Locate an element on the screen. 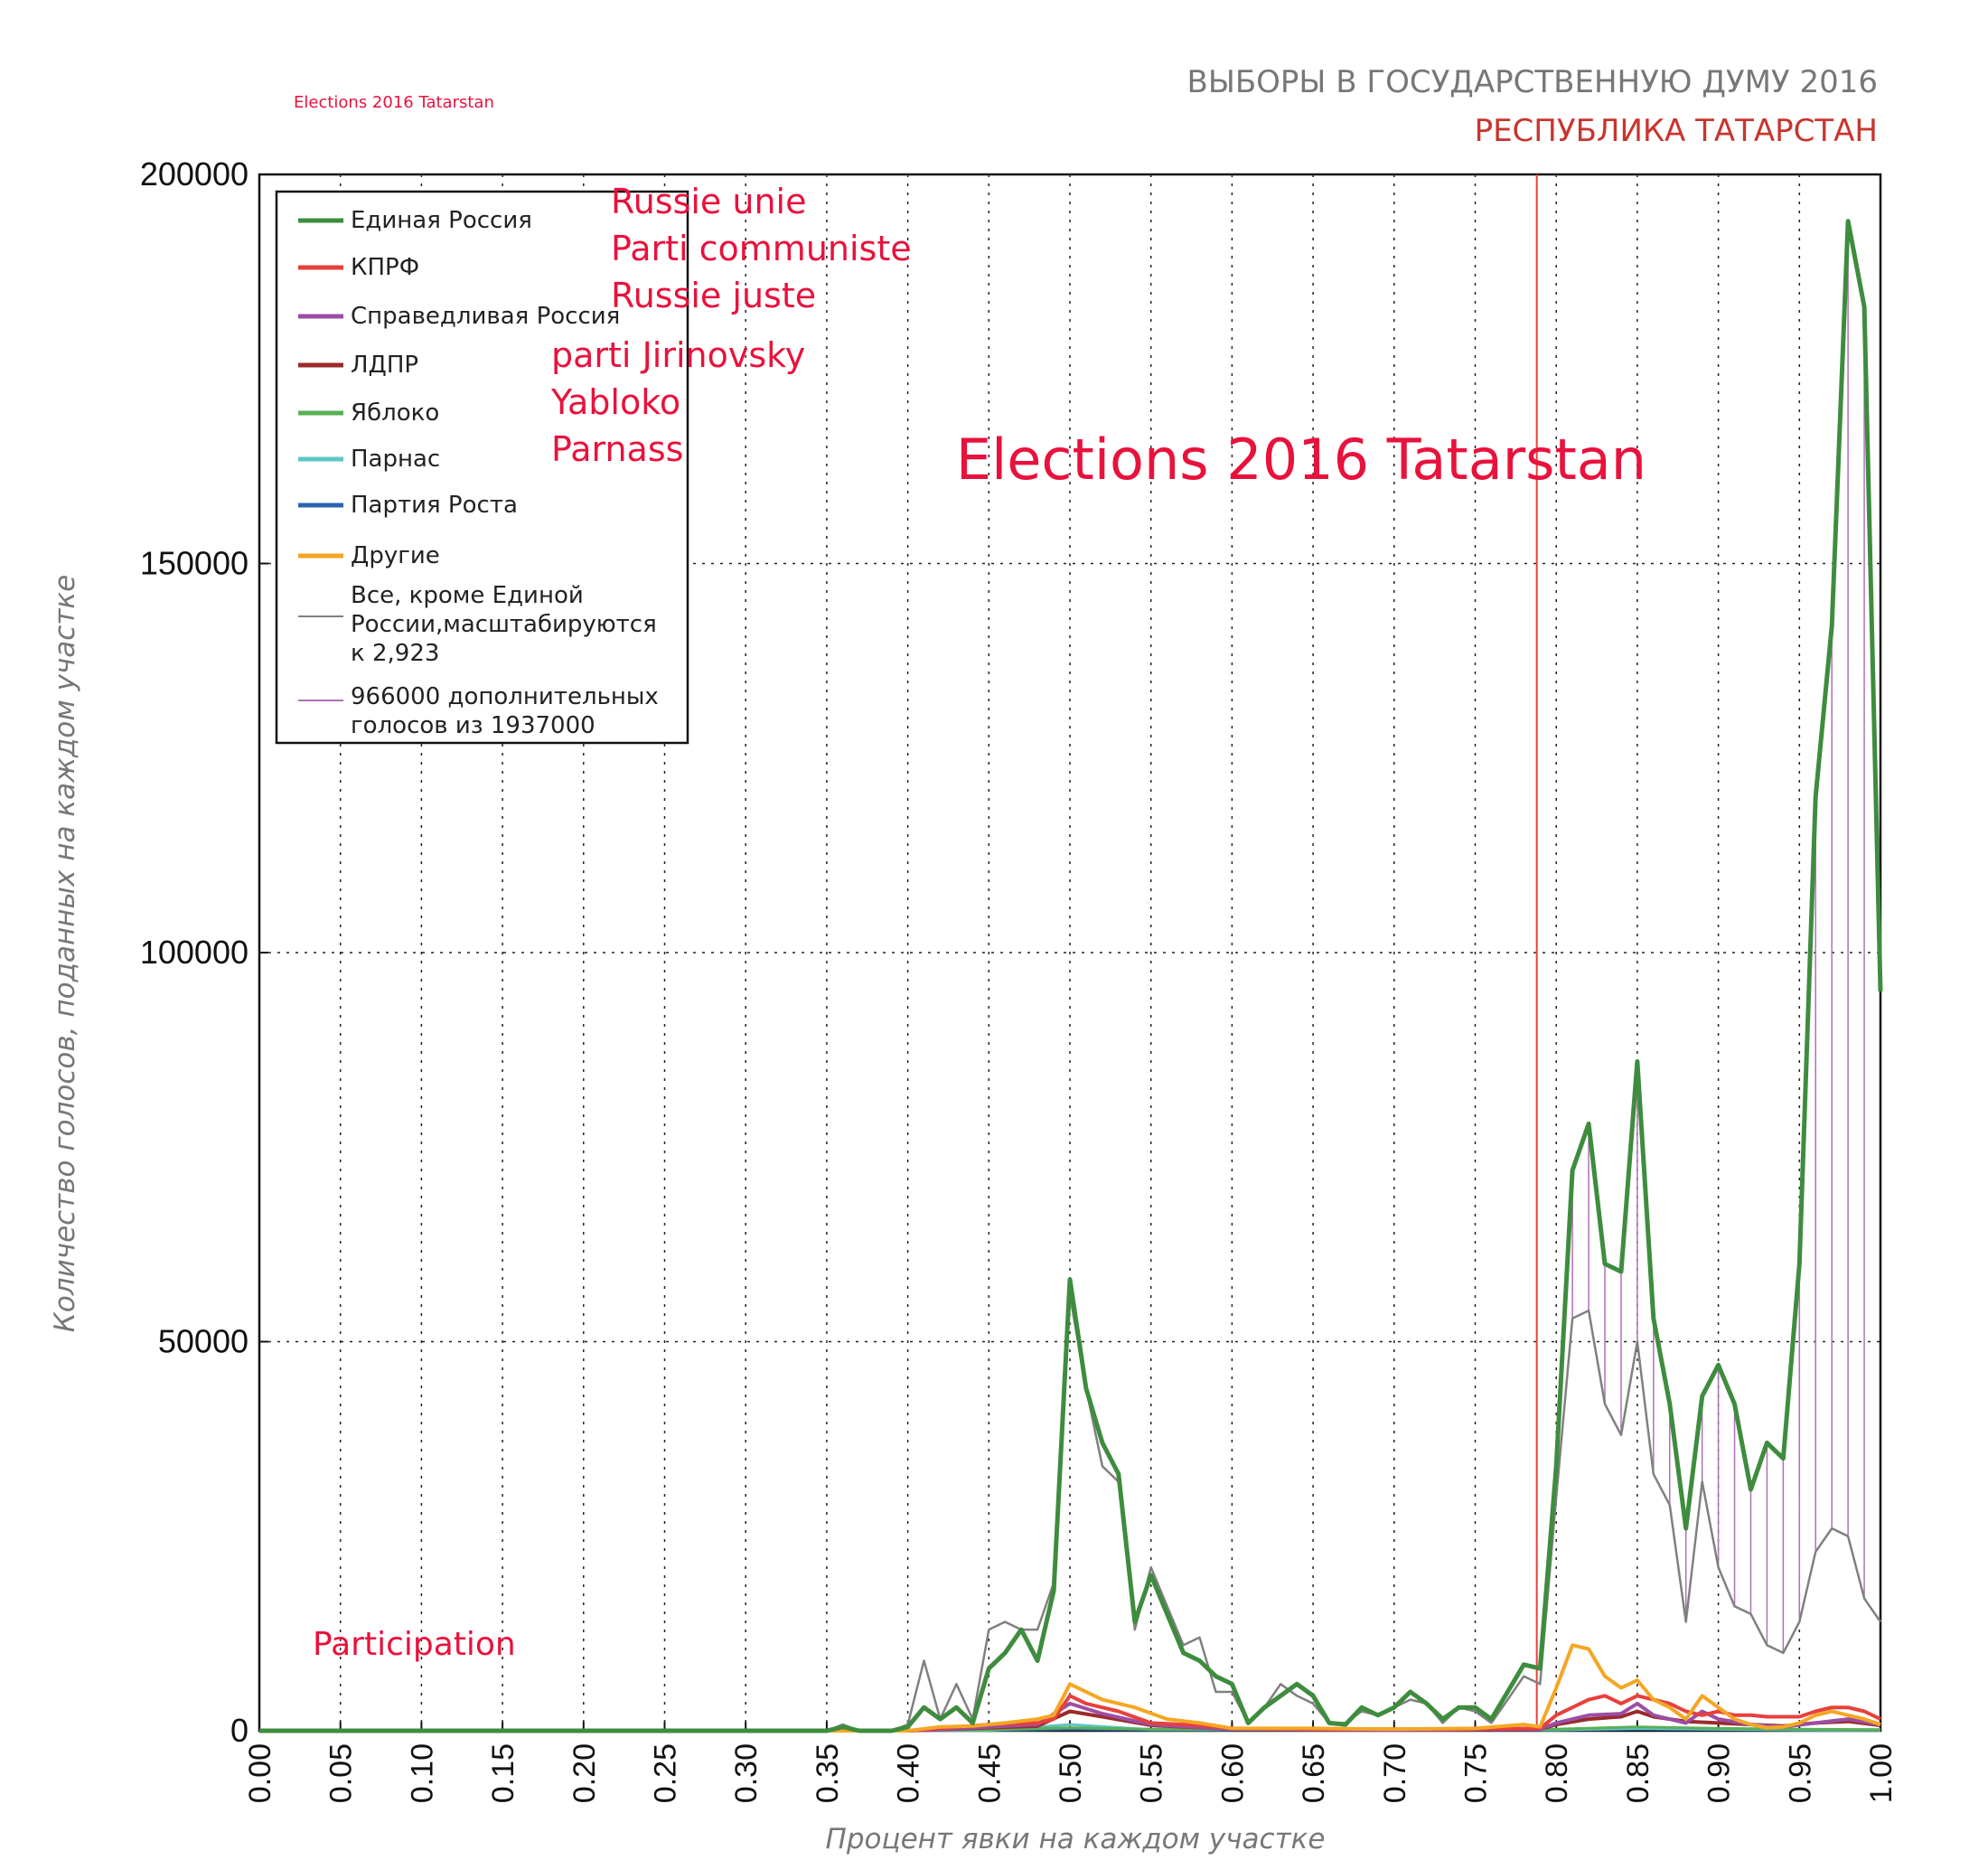 This screenshot has width=1988, height=1860. legend-item-label: КПРФ is located at coordinates (385, 267).